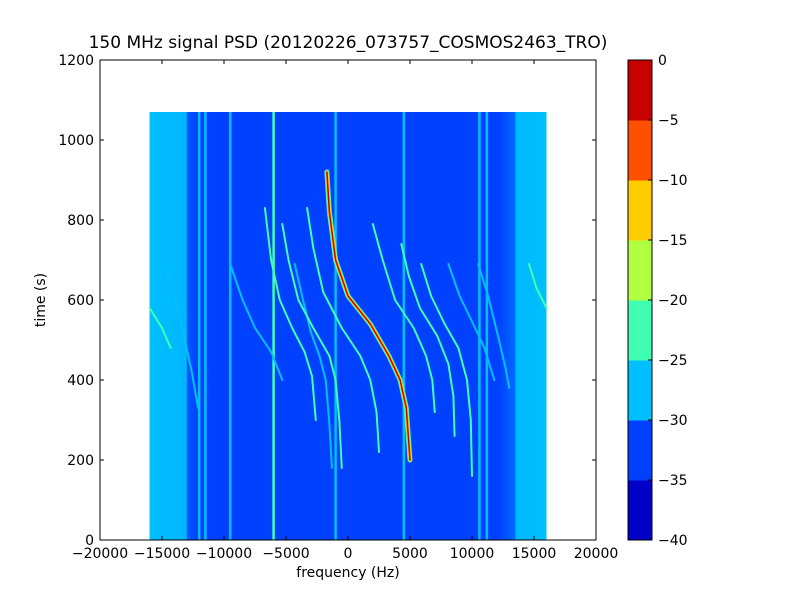  Describe the element at coordinates (89, 541) in the screenshot. I see `y-tick-label-0: 0` at that location.